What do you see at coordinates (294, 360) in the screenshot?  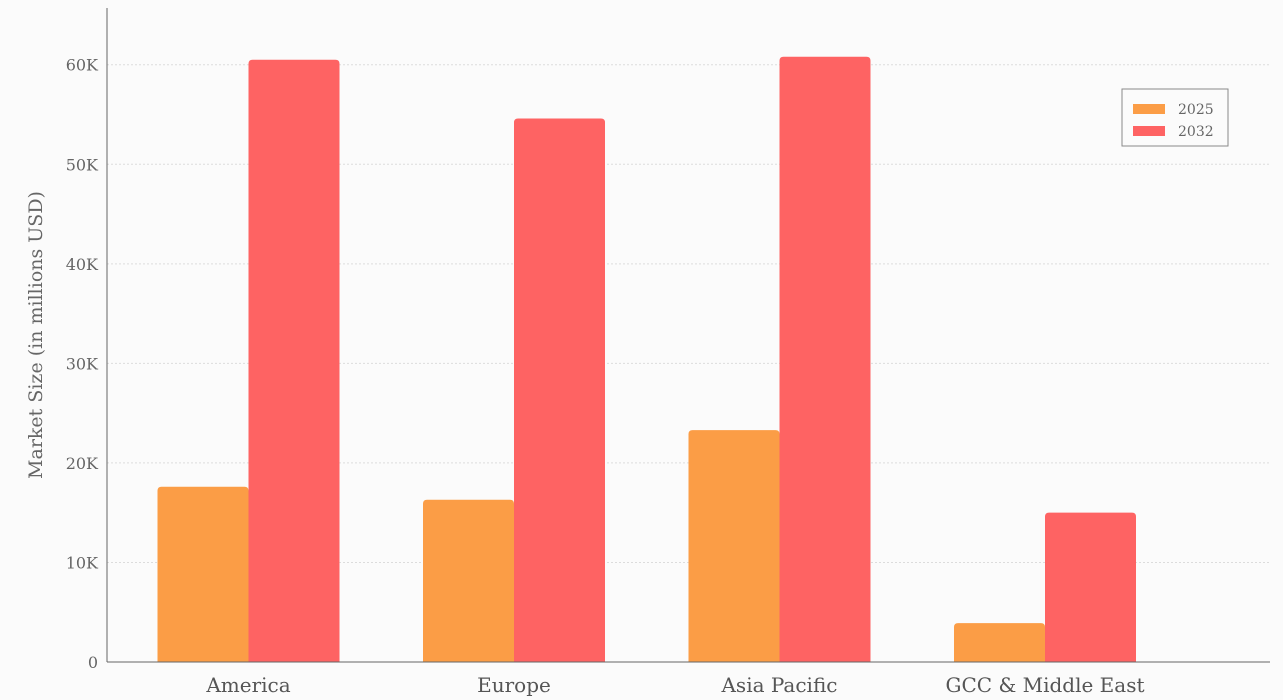 I see `bar-2032-america` at bounding box center [294, 360].